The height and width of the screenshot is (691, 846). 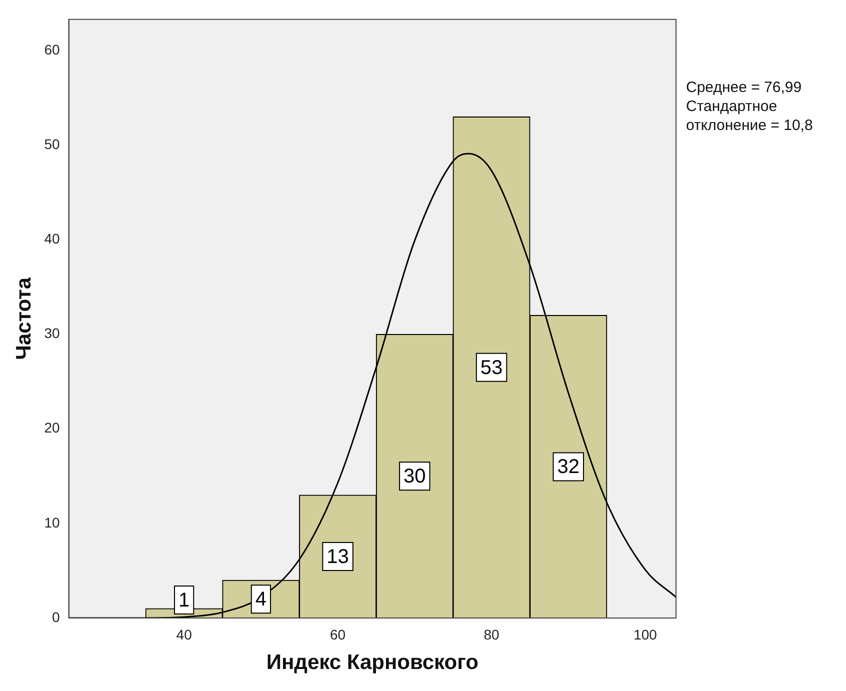 I want to click on text: Стандартное отклонение = 10,8, so click(x=750, y=116).